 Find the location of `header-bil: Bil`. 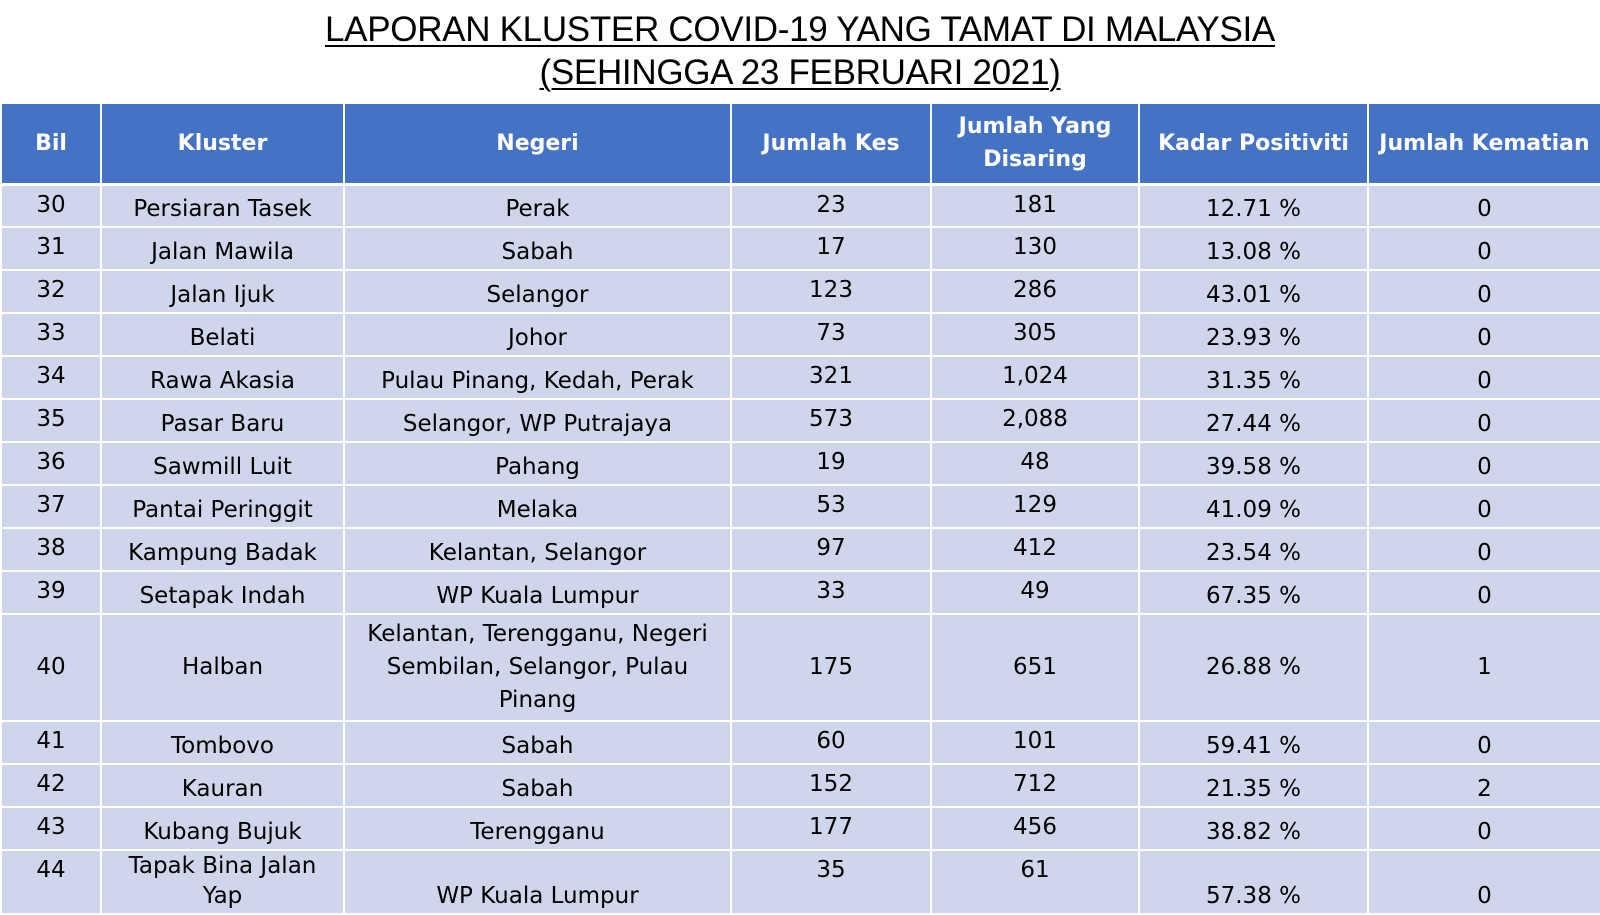

header-bil: Bil is located at coordinates (51, 144).